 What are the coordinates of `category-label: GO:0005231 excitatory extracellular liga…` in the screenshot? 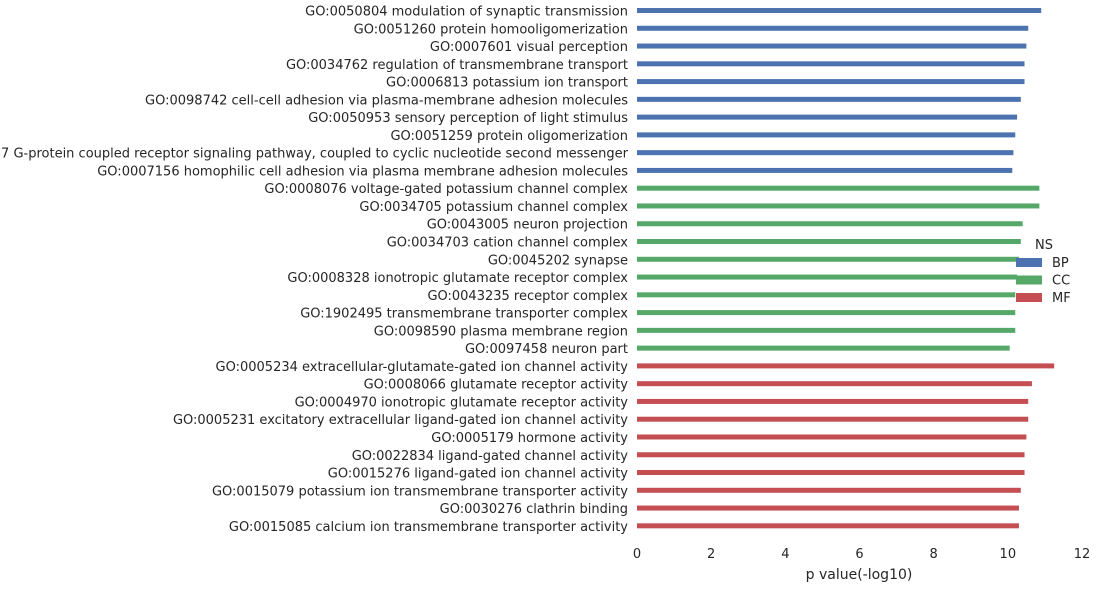 It's located at (400, 420).